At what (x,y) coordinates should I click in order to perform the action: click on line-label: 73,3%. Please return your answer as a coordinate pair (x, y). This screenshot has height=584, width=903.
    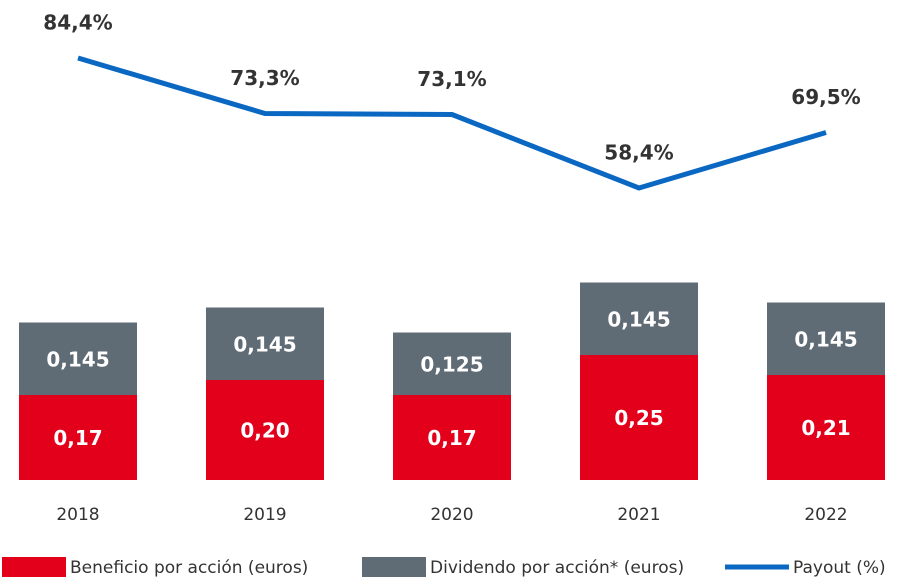
    Looking at the image, I should click on (264, 78).